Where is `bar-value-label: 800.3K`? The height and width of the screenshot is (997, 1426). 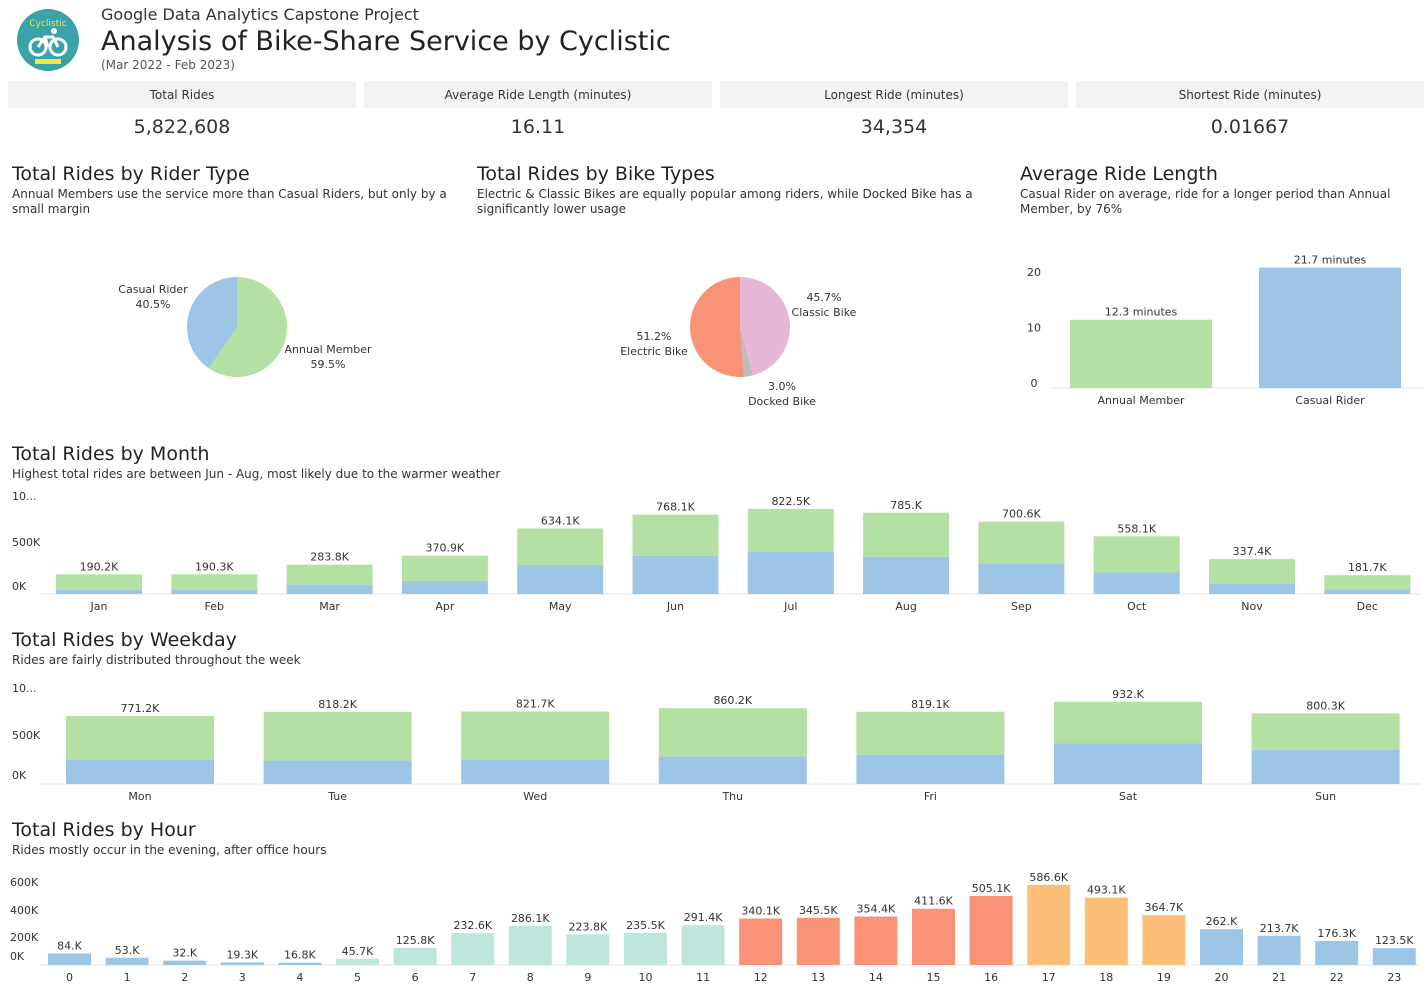
bar-value-label: 800.3K is located at coordinates (1325, 705).